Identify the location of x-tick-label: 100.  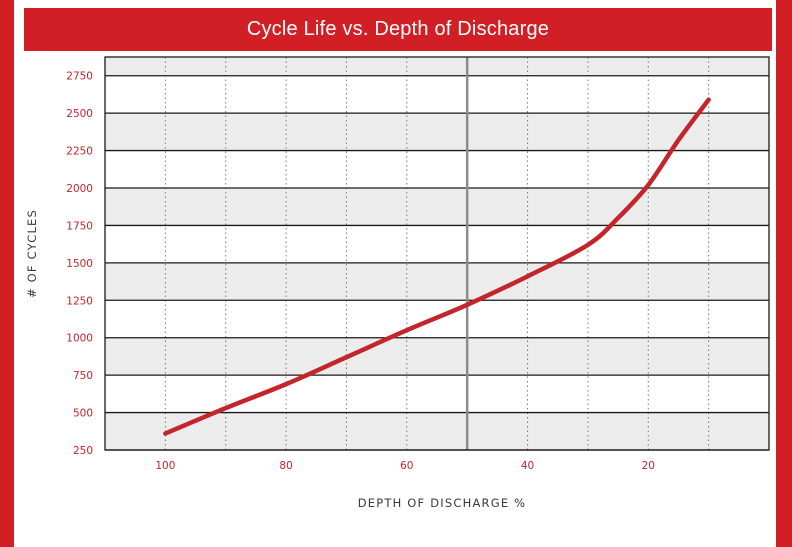
(165, 466).